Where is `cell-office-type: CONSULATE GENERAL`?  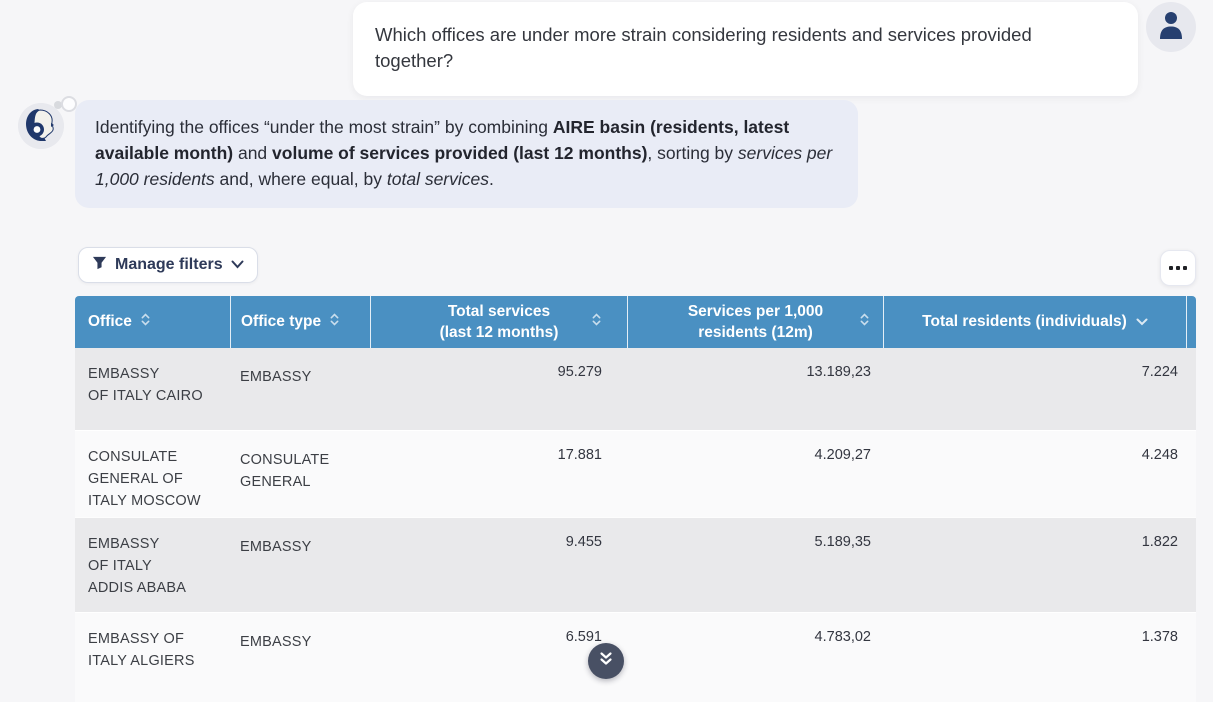
cell-office-type: CONSULATE GENERAL is located at coordinates (285, 471).